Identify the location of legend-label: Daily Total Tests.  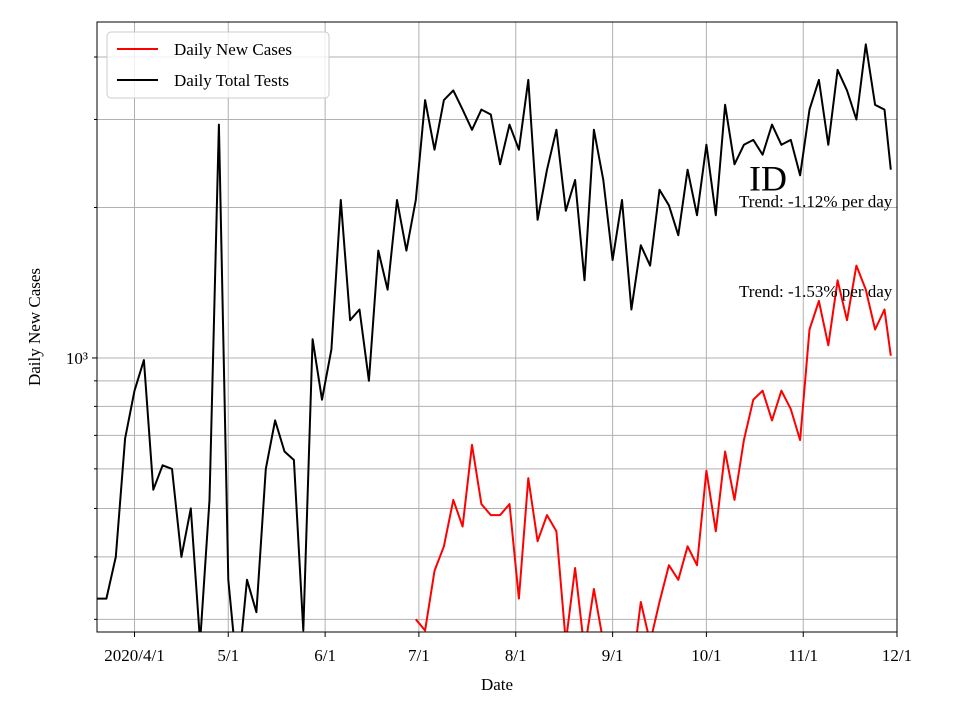
(231, 80).